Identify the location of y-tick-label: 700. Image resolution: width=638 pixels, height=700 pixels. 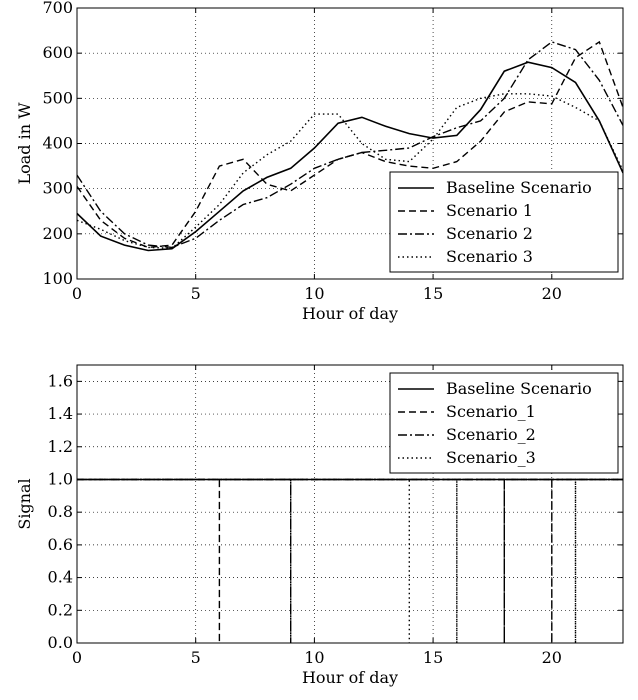
(57, 8).